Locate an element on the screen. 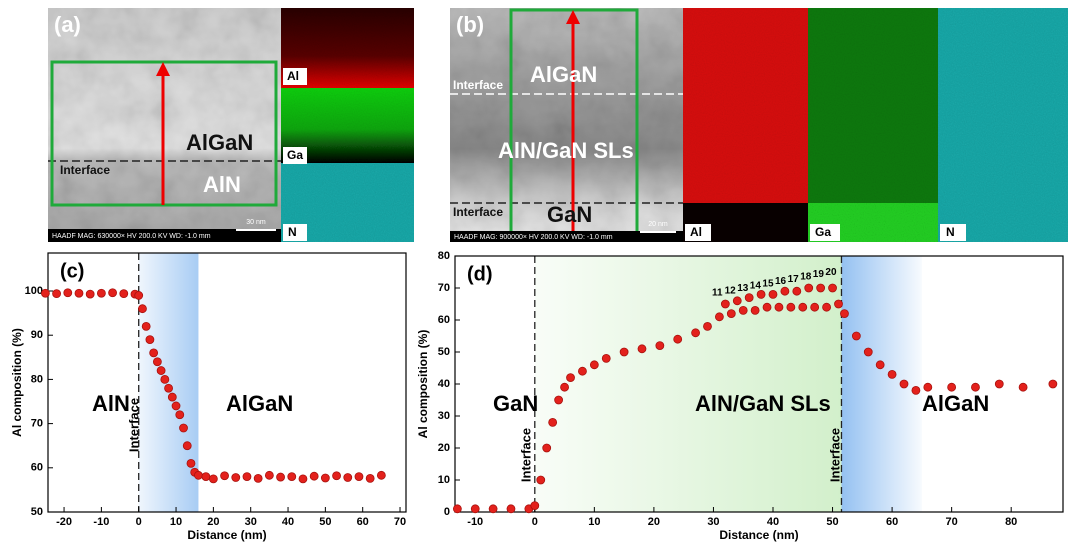 Image resolution: width=1072 pixels, height=557 pixels. layer-label: GaN is located at coordinates (569, 214).